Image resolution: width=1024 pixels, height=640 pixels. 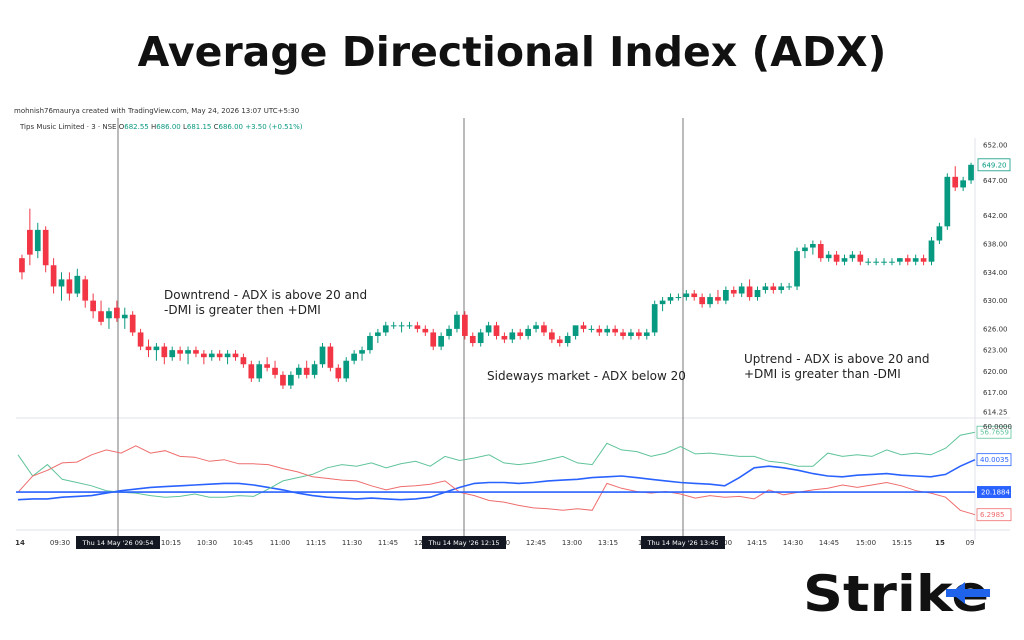 I want to click on price-tick-label: 626.00, so click(x=995, y=329).